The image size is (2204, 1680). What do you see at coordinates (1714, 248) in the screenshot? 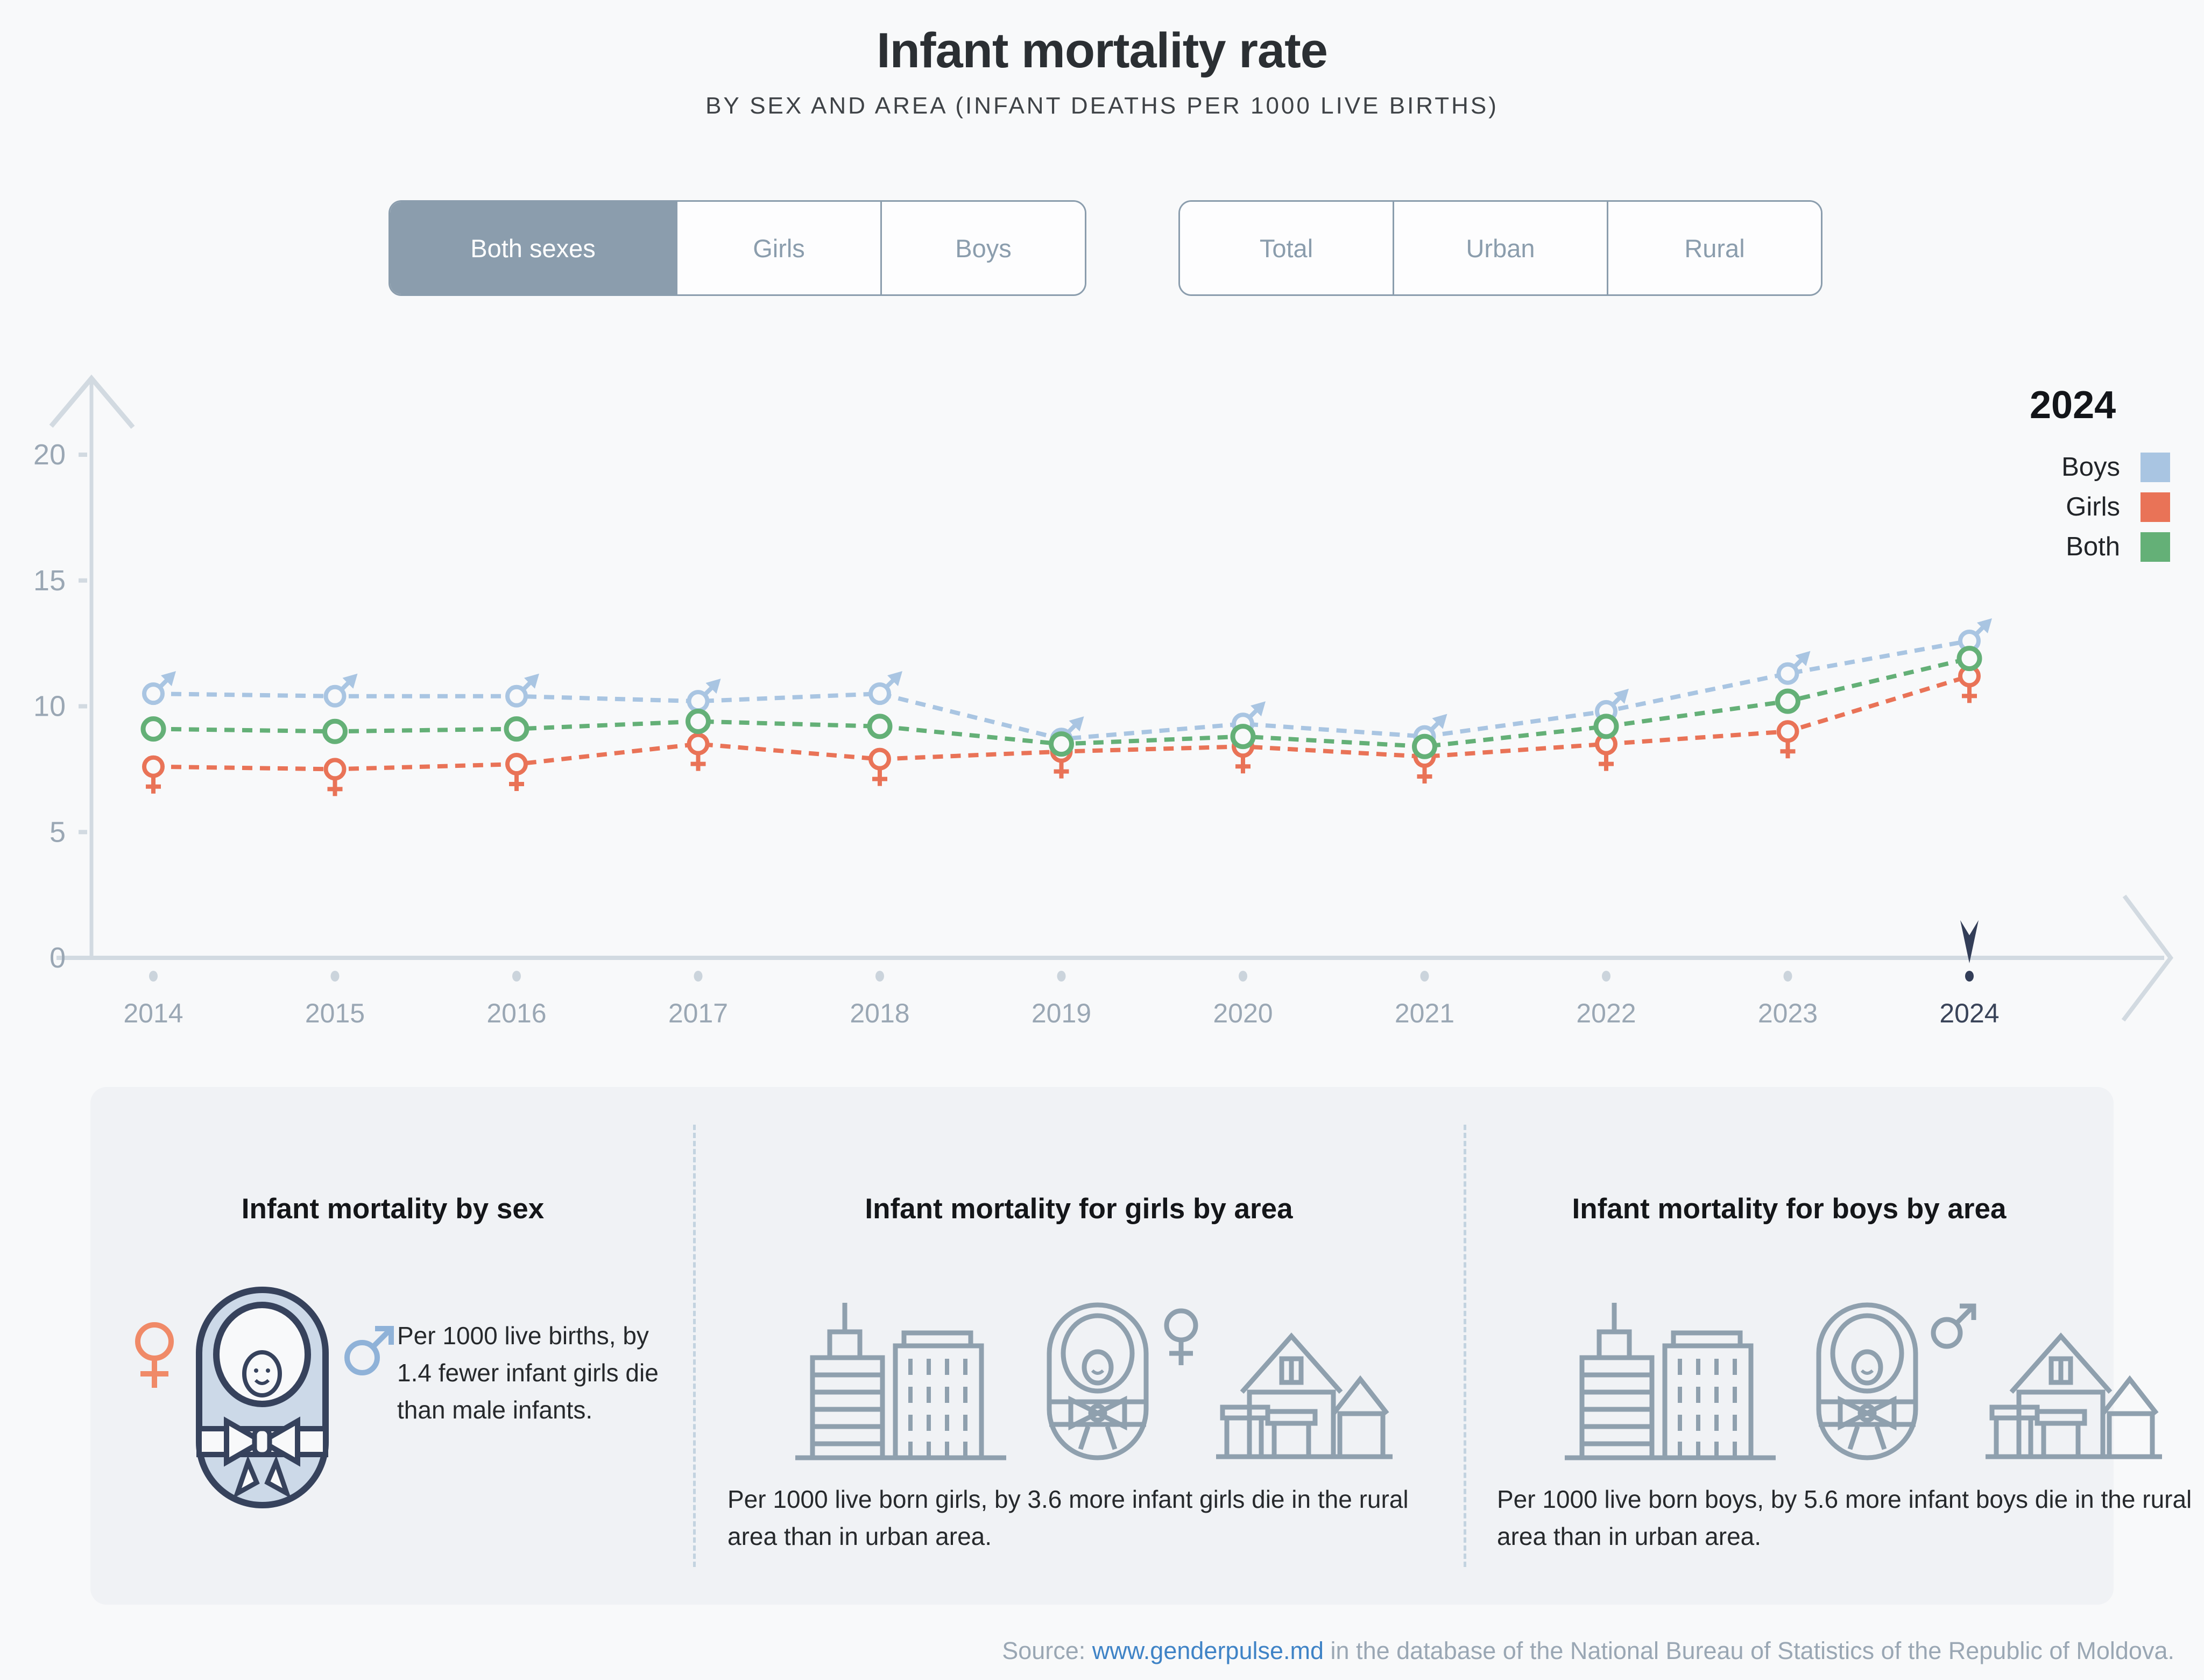
I see `toggle-rural: Rural` at bounding box center [1714, 248].